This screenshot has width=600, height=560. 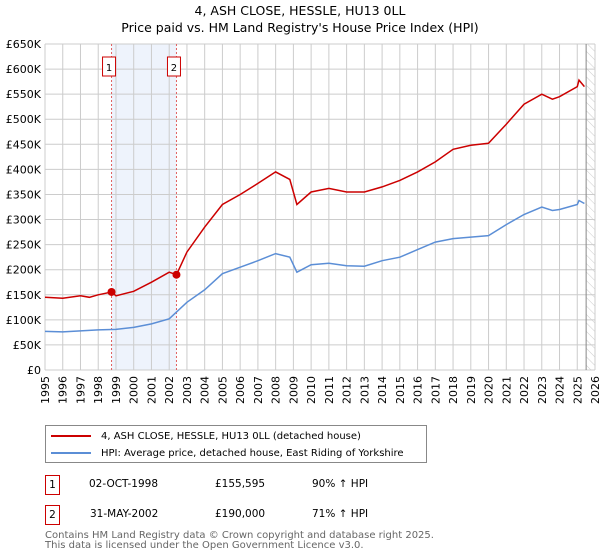 I want to click on x-tick-label: 1996, so click(x=63, y=390).